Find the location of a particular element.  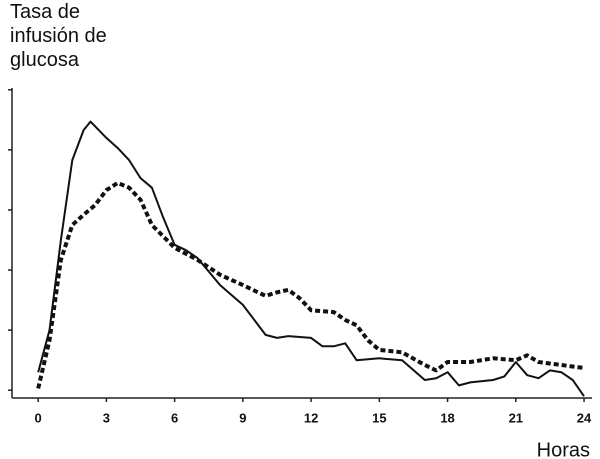

x-tick-label: 6 is located at coordinates (174, 417).